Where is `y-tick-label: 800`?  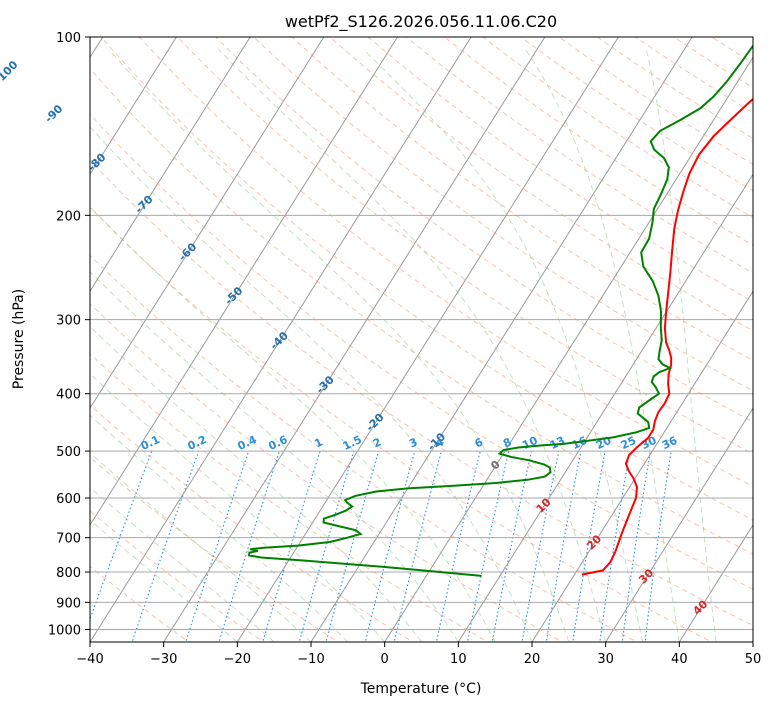 y-tick-label: 800 is located at coordinates (68, 573).